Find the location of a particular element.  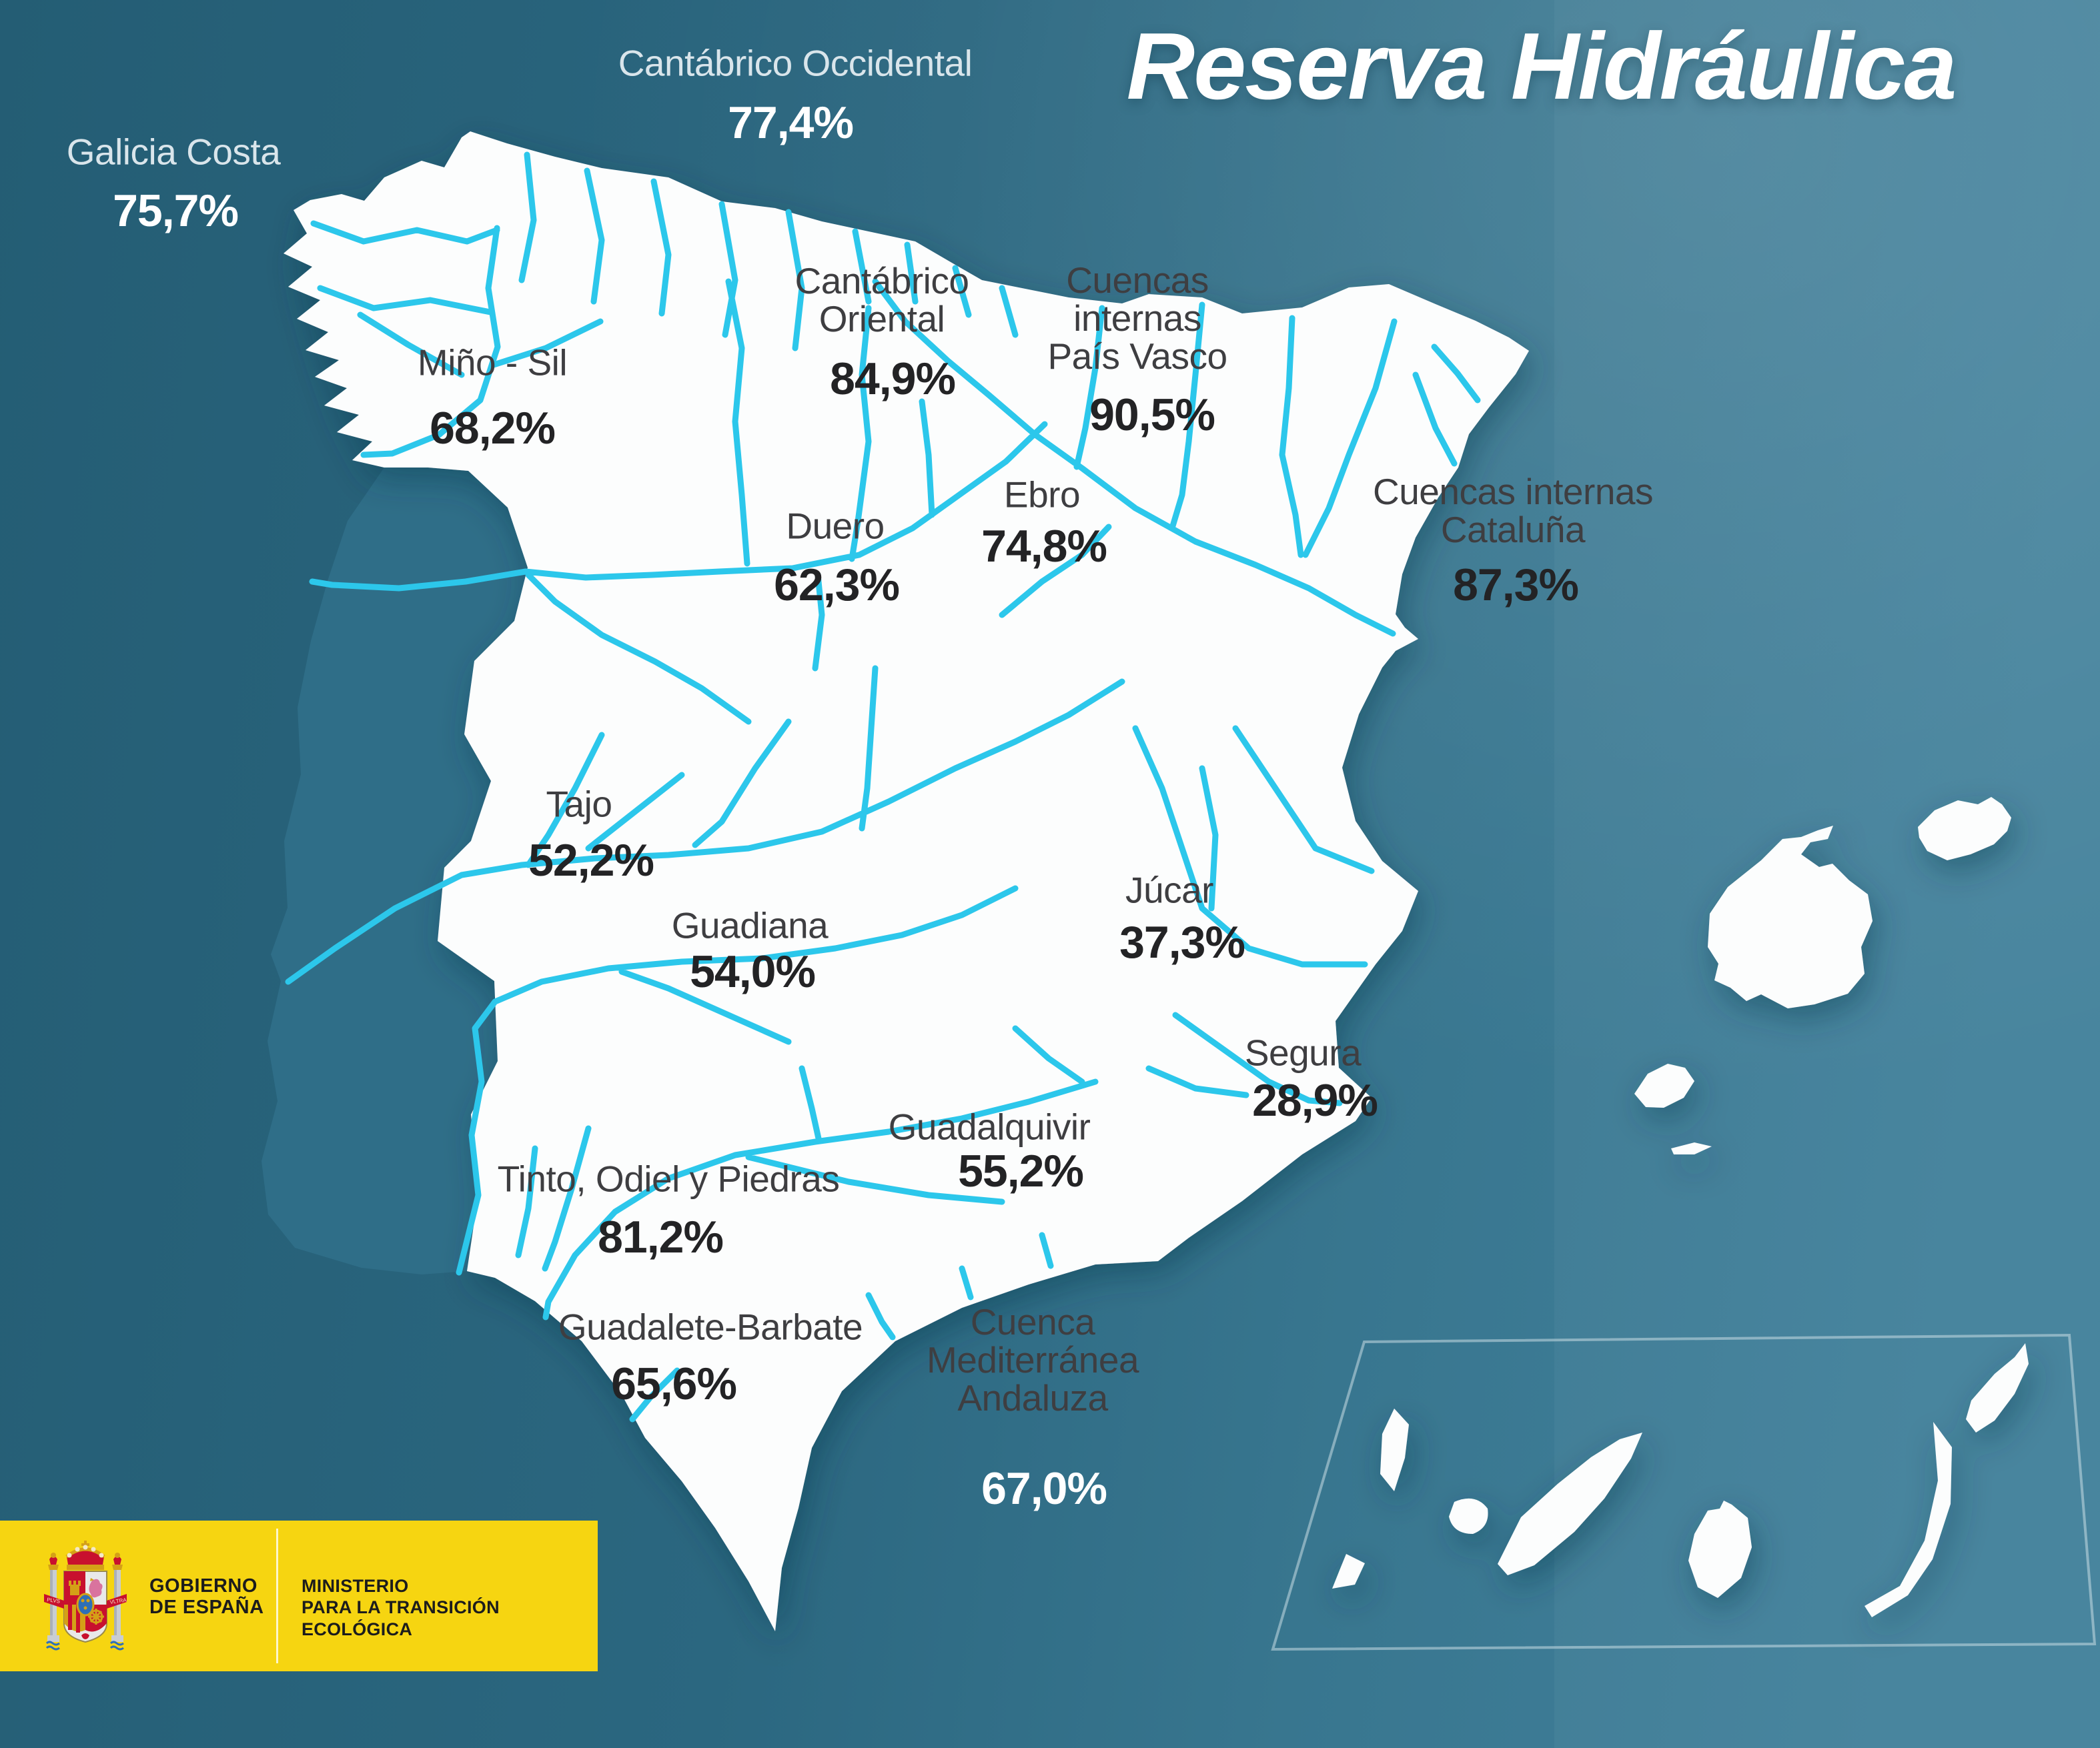

la-gomera-island is located at coordinates (1468, 1516).